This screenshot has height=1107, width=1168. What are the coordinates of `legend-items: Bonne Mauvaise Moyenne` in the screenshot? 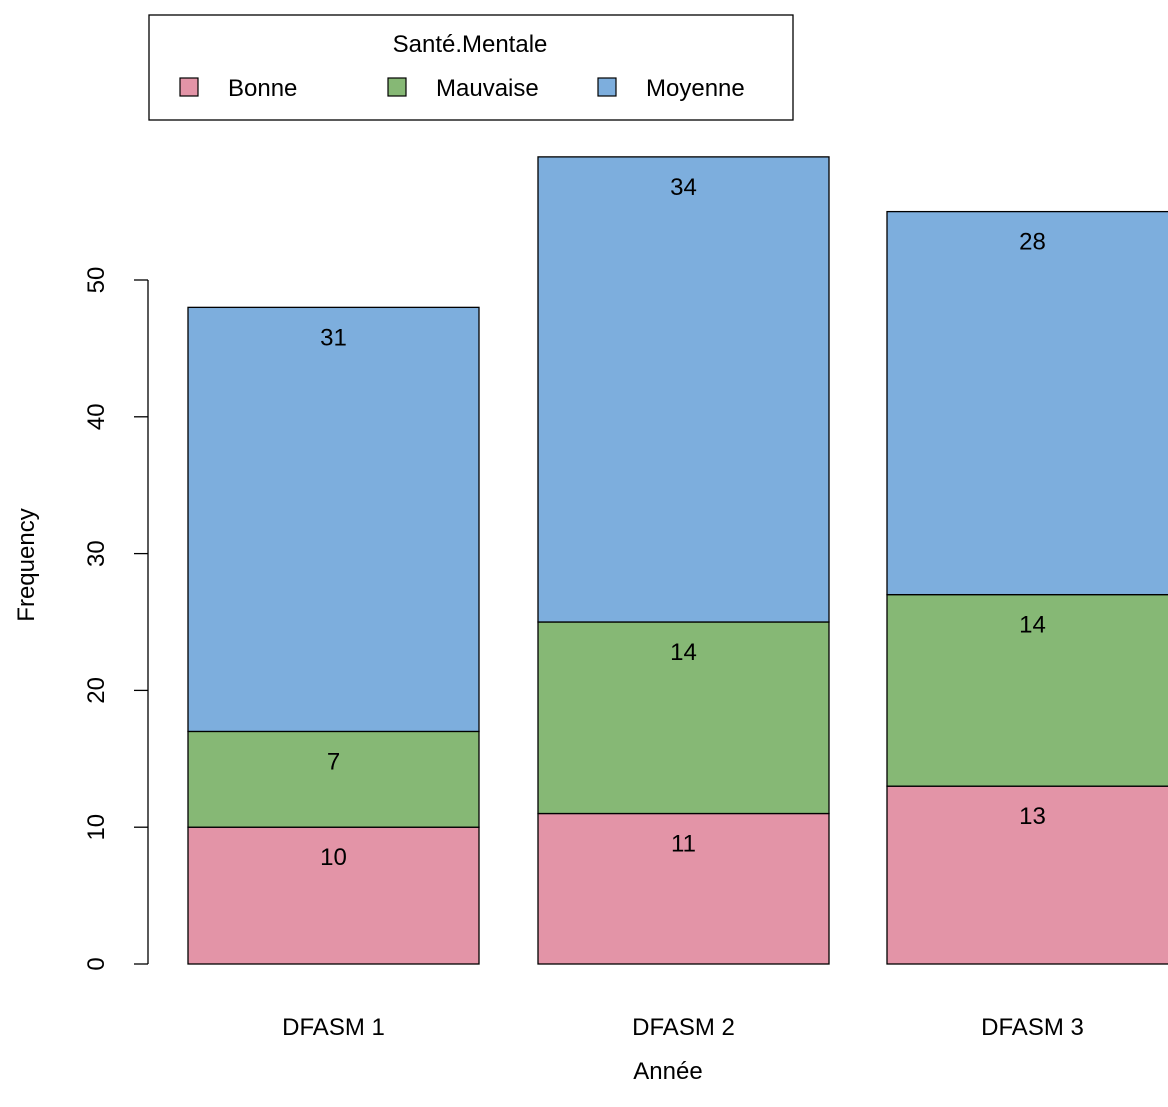 It's located at (462, 88).